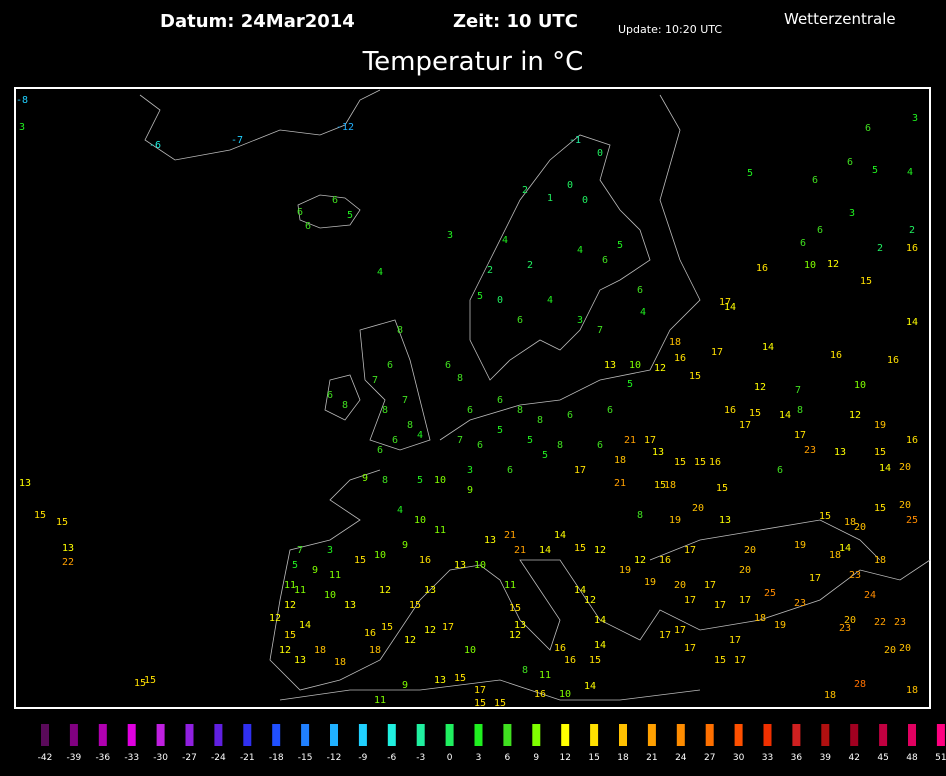 The image size is (946, 776). What do you see at coordinates (797, 758) in the screenshot?
I see `colorbar-label: 36` at bounding box center [797, 758].